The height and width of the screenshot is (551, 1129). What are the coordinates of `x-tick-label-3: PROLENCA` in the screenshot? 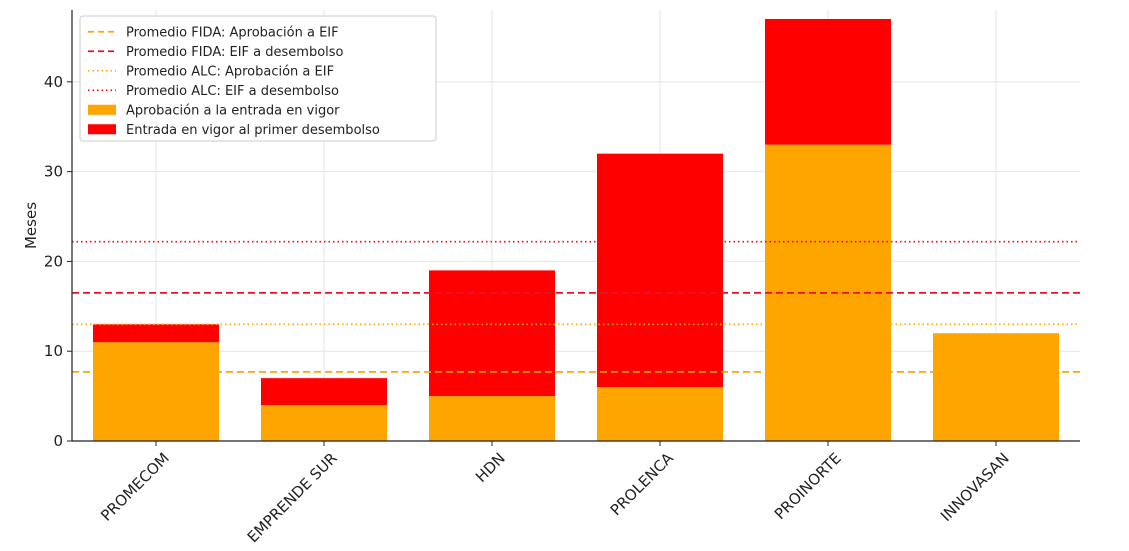 It's located at (642, 484).